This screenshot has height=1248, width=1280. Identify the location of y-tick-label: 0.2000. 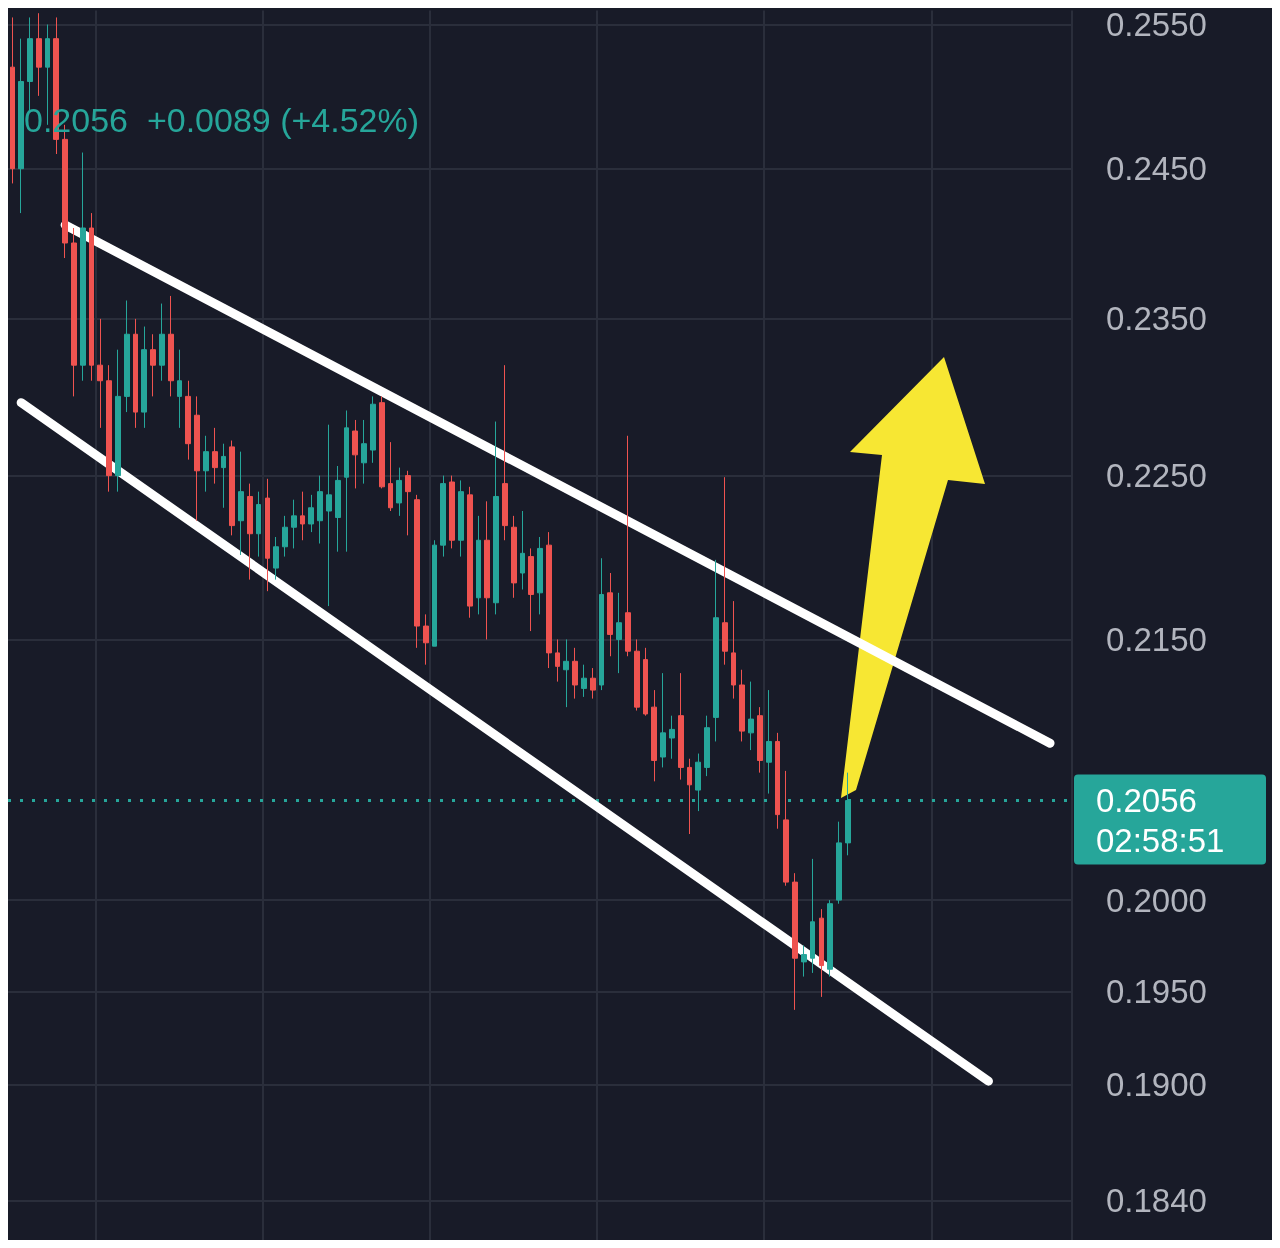
(1156, 900).